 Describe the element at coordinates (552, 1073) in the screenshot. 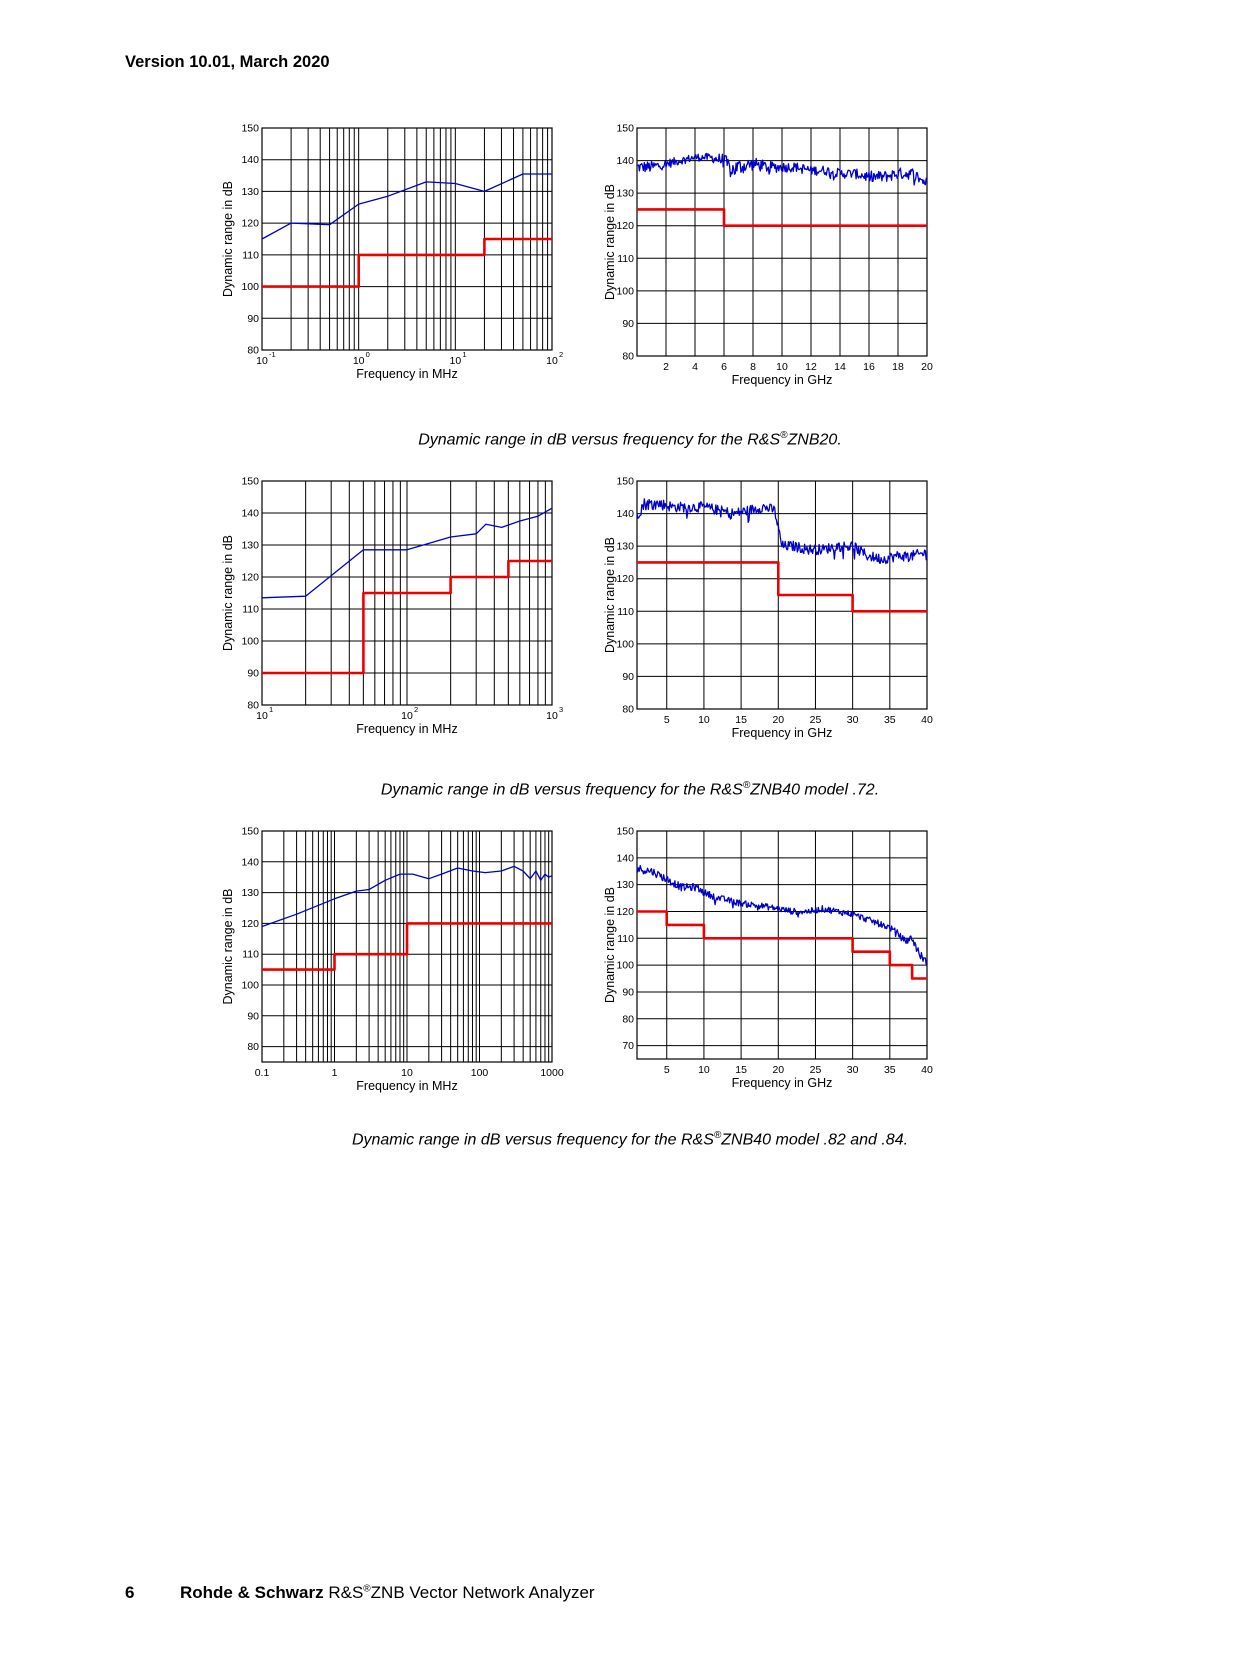

I see `x-tick-label: 1000` at that location.